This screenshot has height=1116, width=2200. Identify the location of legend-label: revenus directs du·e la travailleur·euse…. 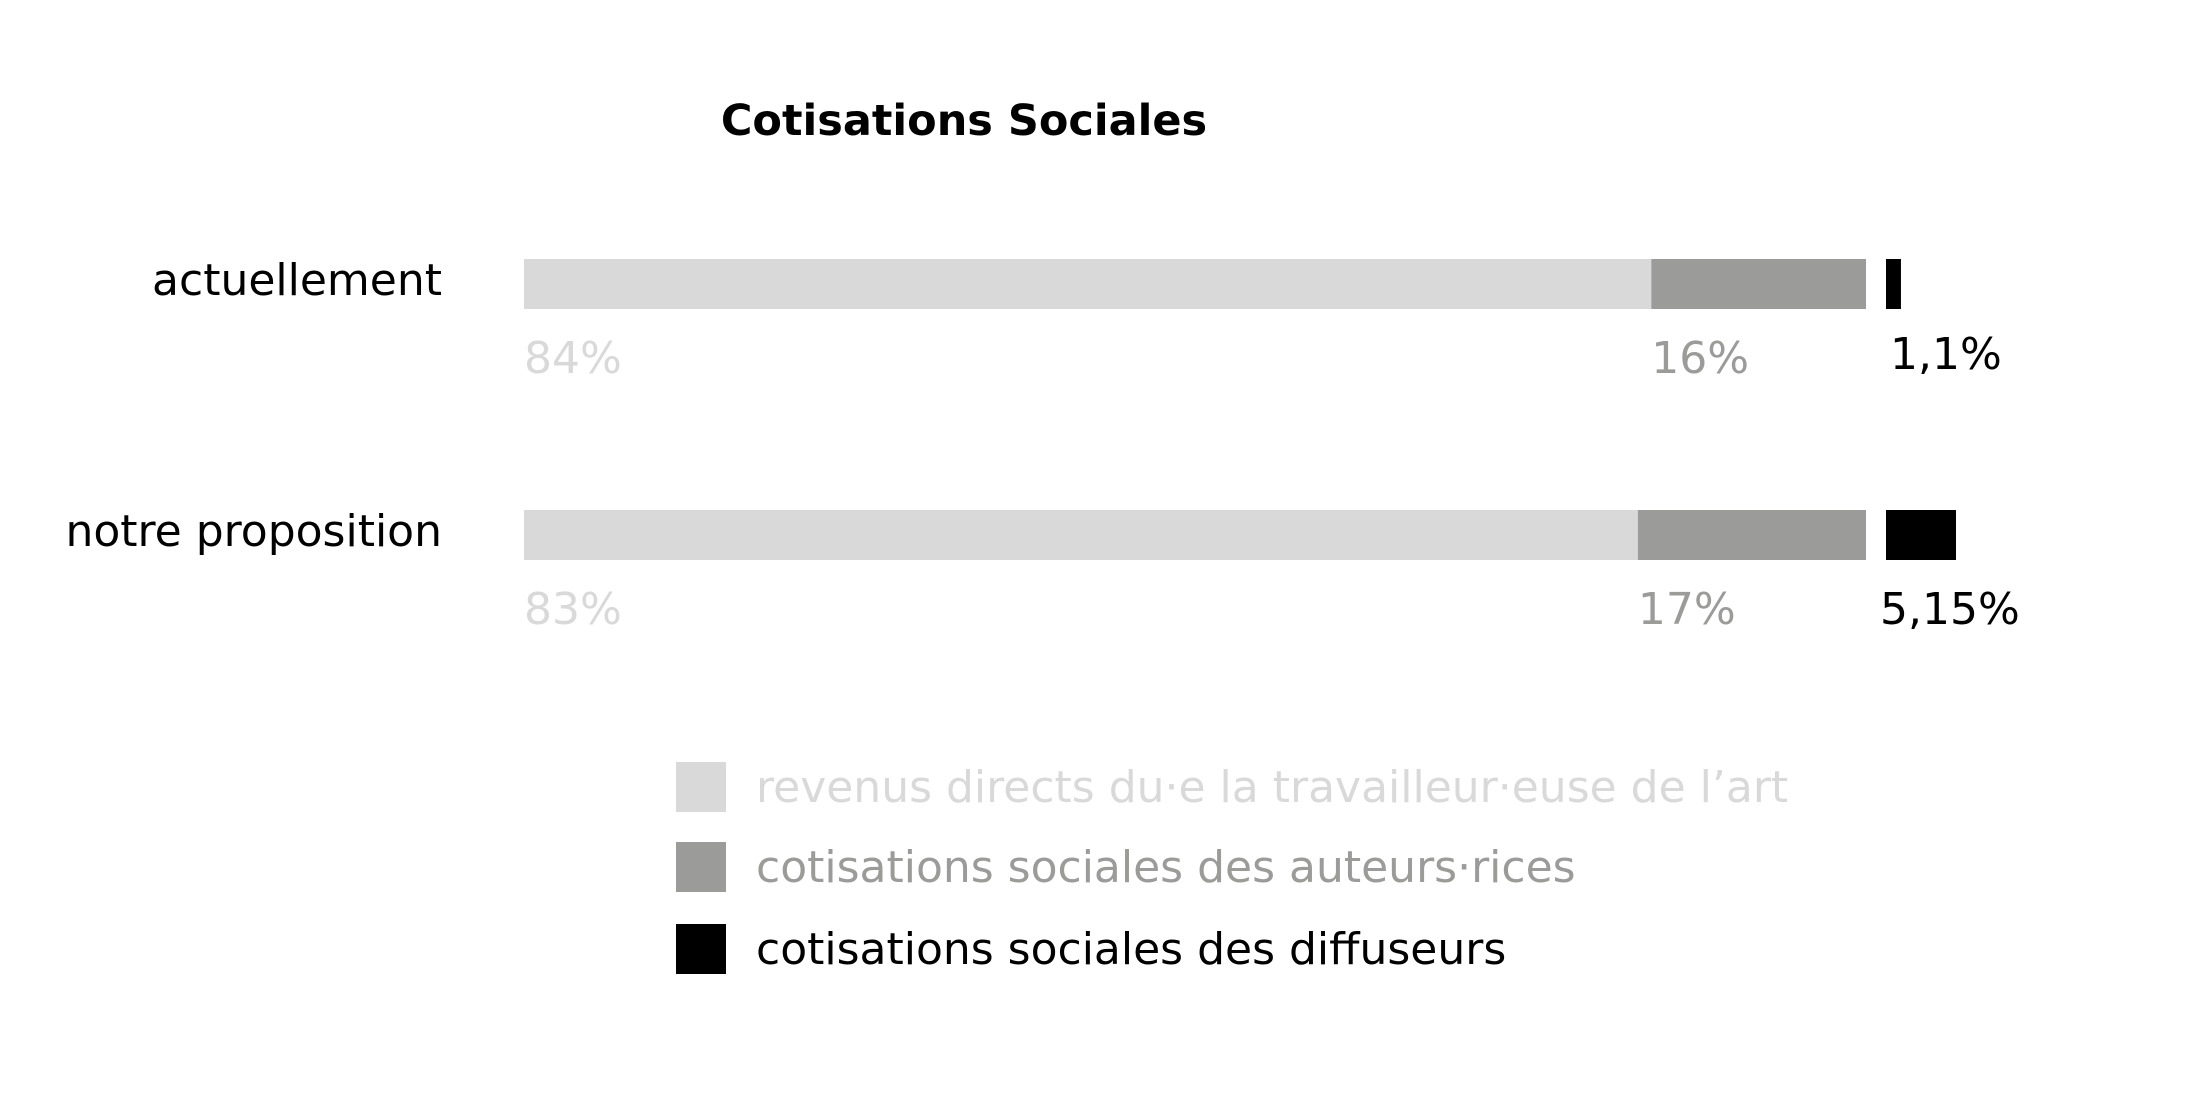
(1272, 787).